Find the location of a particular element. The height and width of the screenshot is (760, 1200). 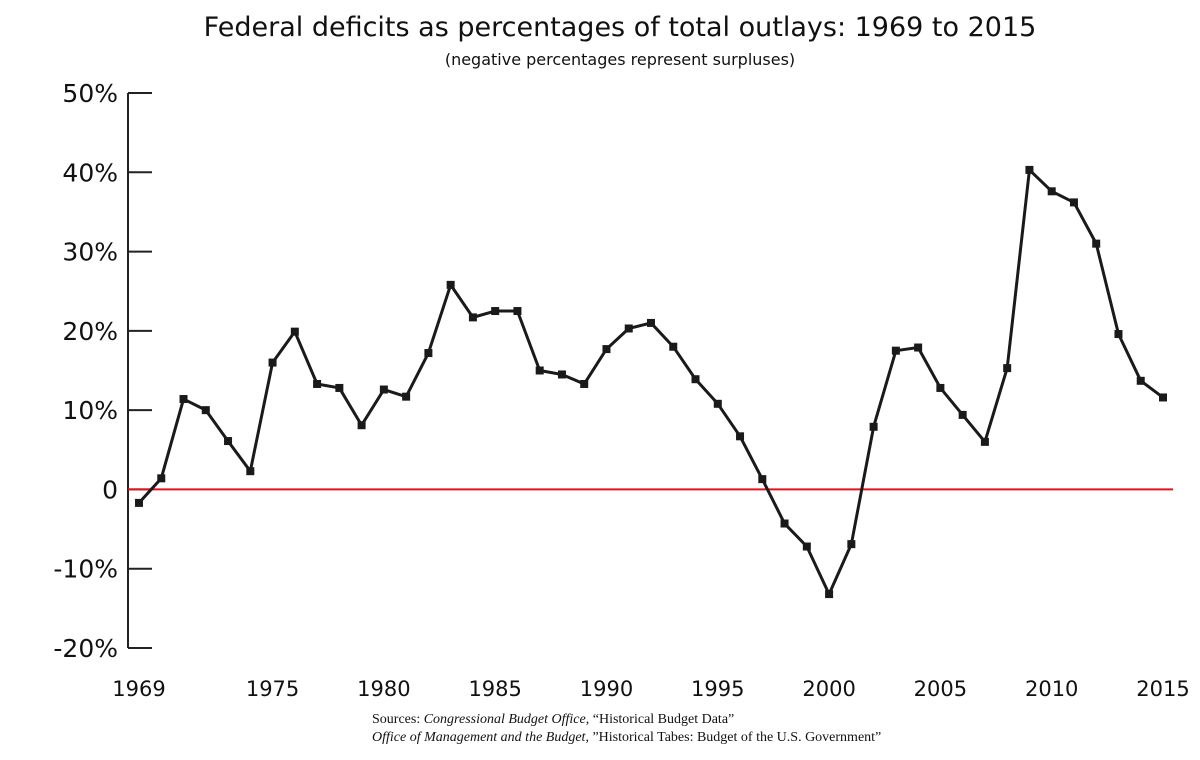

y-tick-label: 10% is located at coordinates (90, 410).